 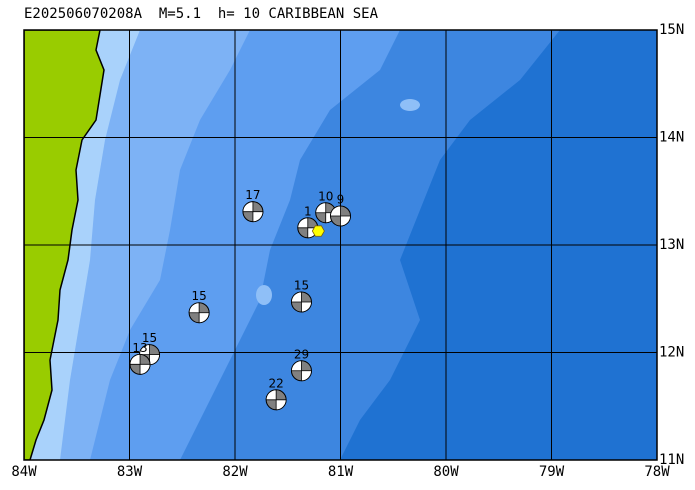 I want to click on epicenter, so click(x=318, y=231).